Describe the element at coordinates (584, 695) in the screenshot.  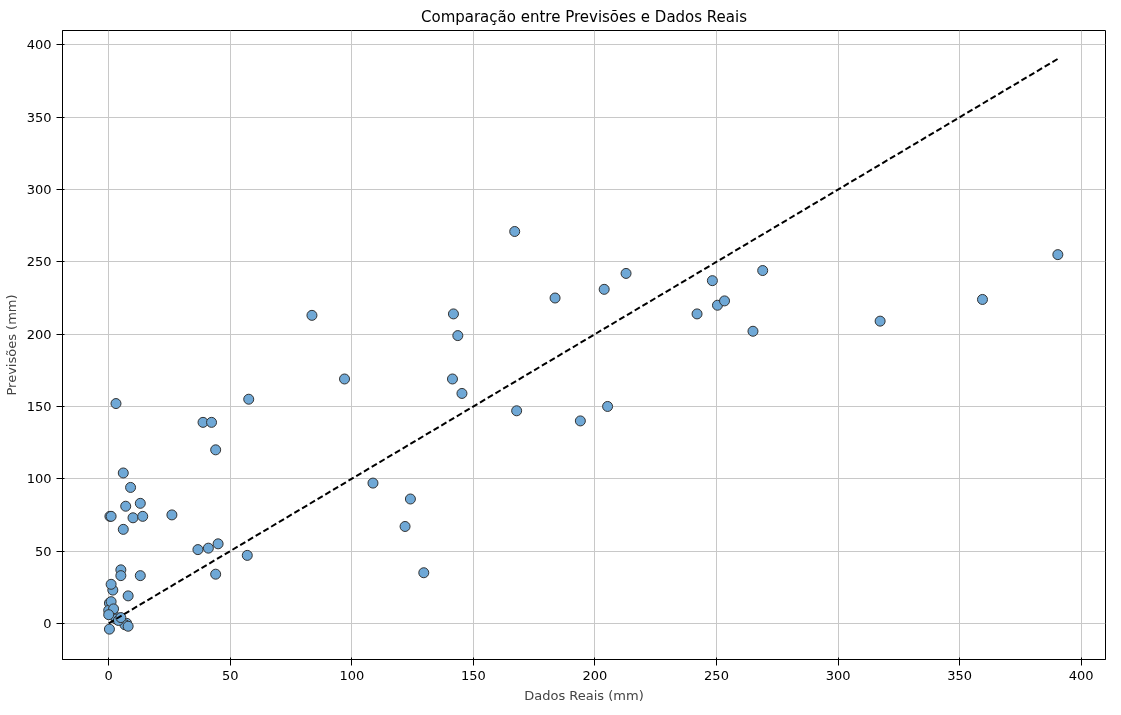
I see `x-axis-title: Dados Reais (mm)` at that location.